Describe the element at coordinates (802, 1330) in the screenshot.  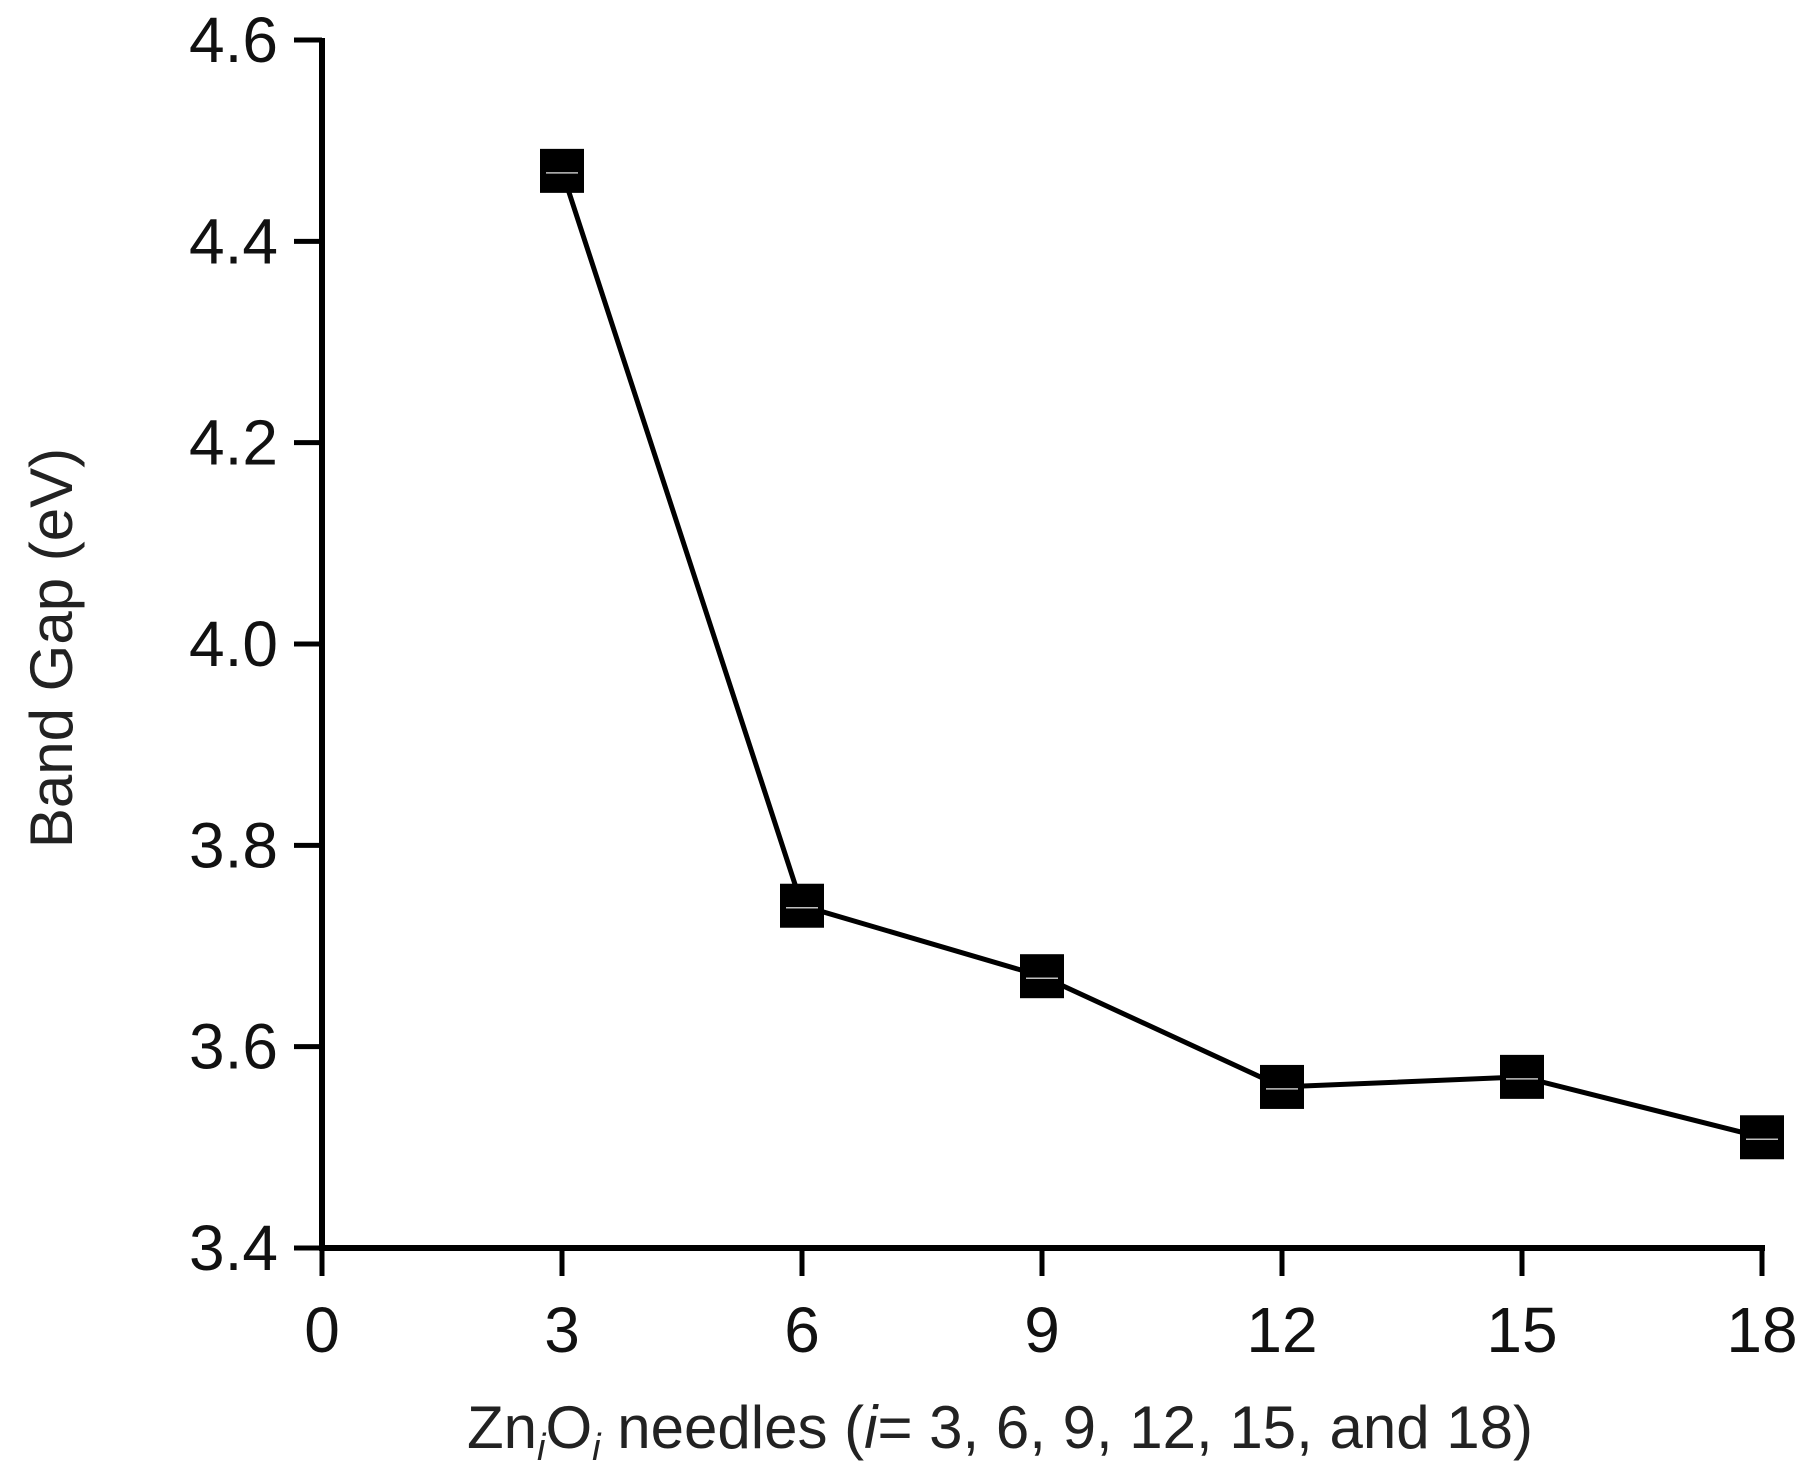
I see `x-tick-label: 6` at that location.